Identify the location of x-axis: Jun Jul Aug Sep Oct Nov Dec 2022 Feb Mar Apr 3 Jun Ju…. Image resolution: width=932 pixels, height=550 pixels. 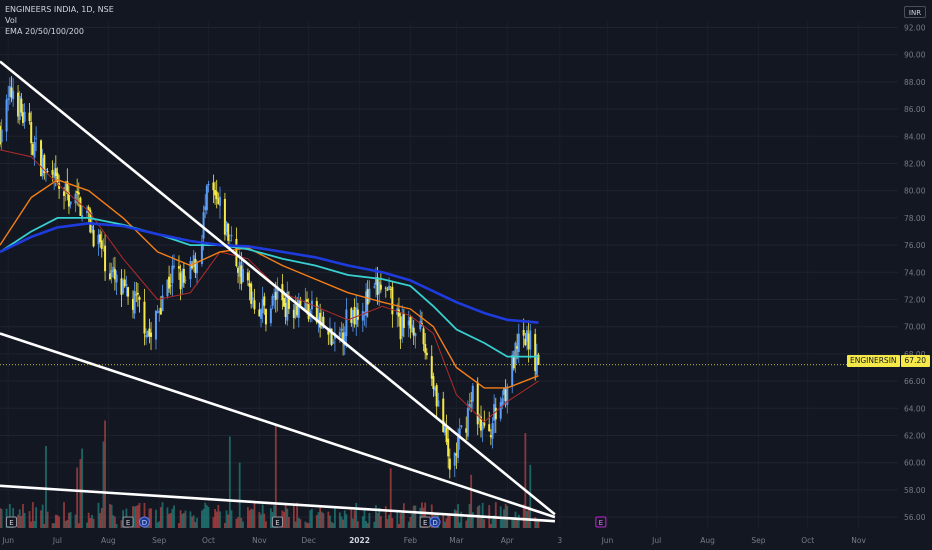
(433, 540).